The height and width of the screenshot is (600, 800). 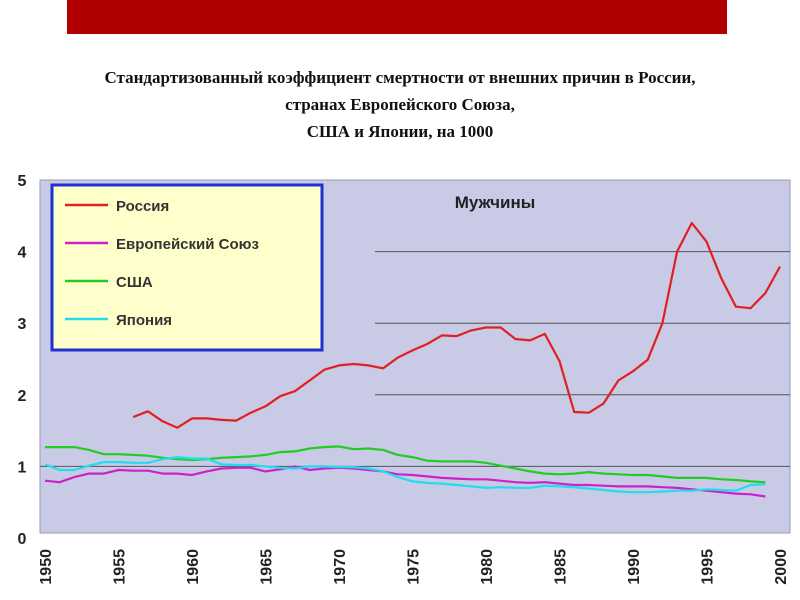 What do you see at coordinates (267, 567) in the screenshot?
I see `x-tick-label: 1965` at bounding box center [267, 567].